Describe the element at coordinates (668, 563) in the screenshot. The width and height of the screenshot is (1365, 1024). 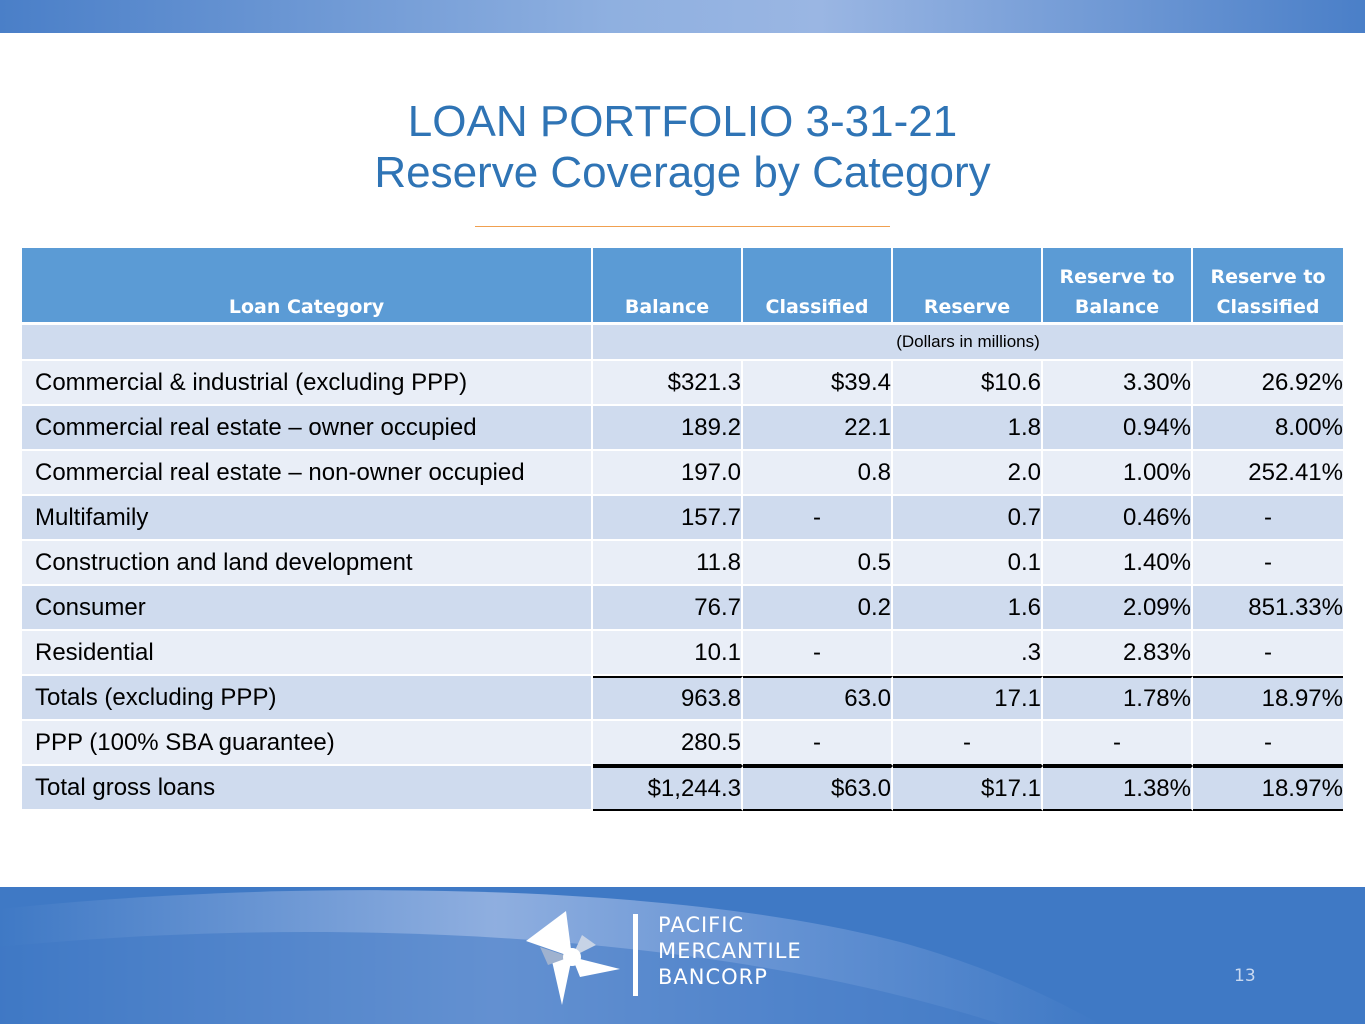
I see `cell-balance: 11.8` at that location.